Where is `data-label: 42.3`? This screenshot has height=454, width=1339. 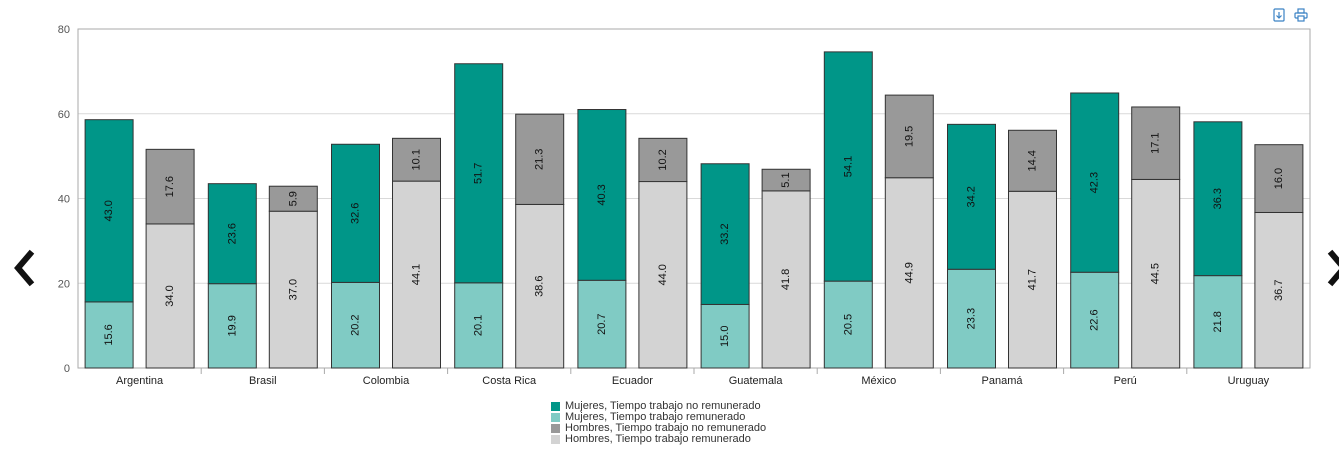
data-label: 42.3 is located at coordinates (1095, 182).